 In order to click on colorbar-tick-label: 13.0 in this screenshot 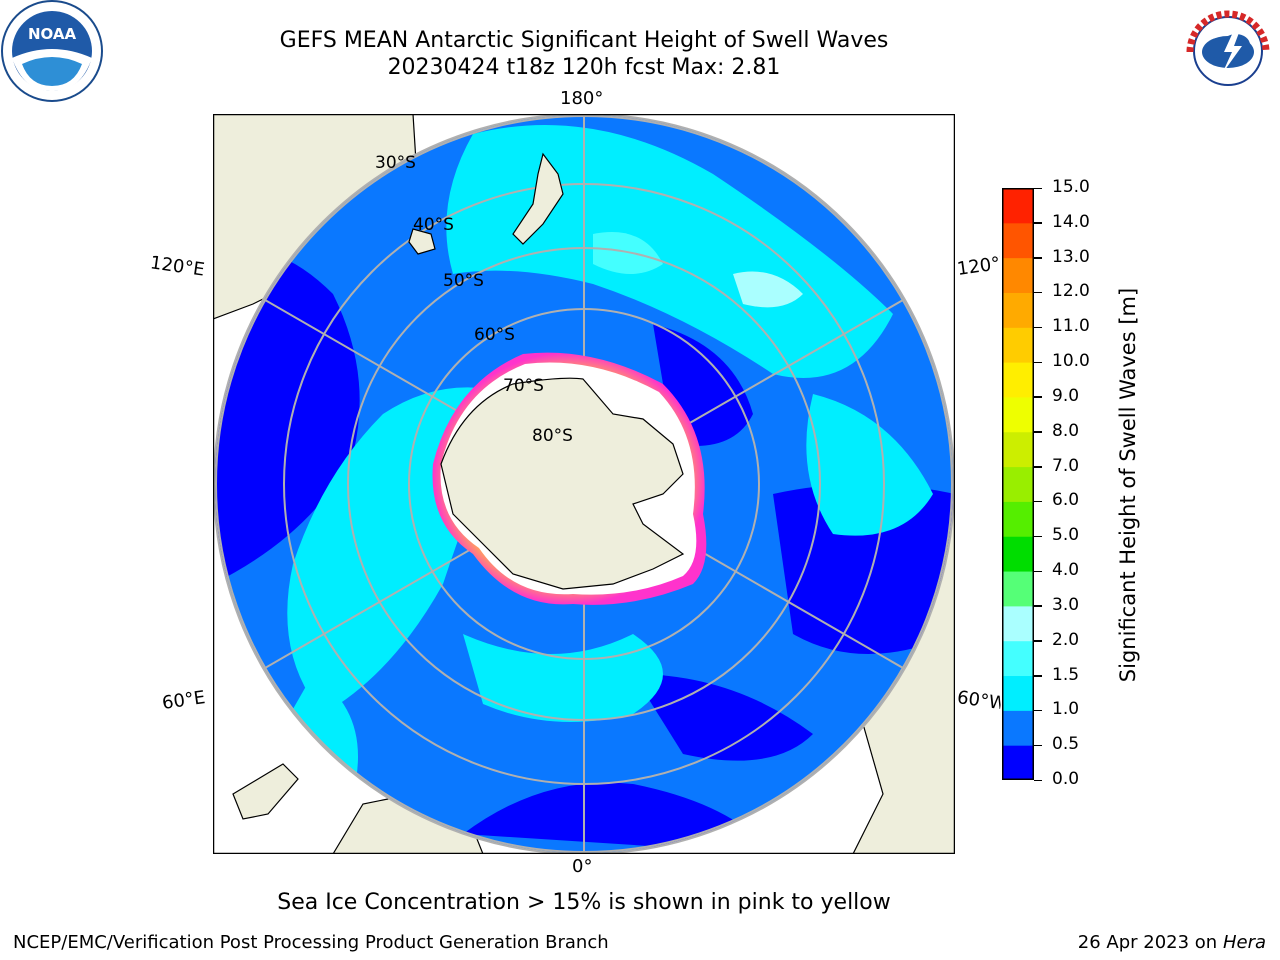, I will do `click(1071, 256)`.